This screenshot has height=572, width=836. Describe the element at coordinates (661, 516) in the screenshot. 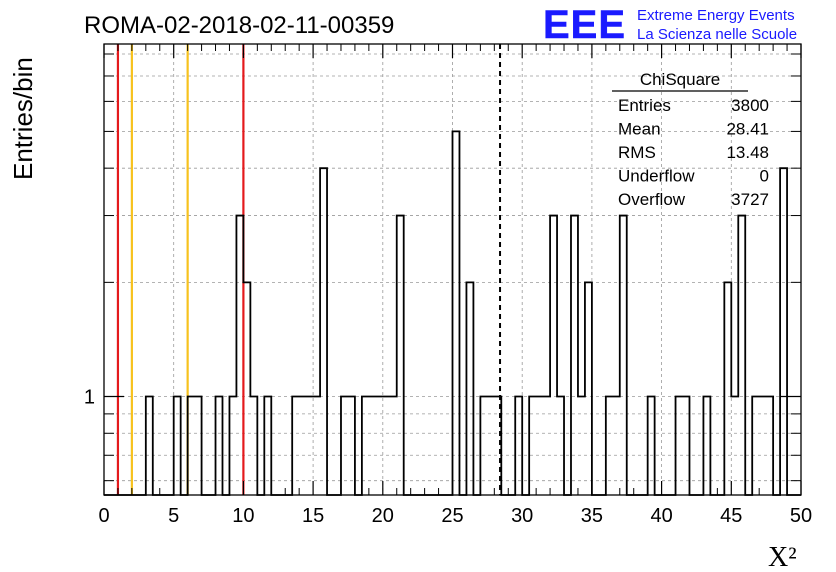

I see `x-tick-label: 40` at that location.